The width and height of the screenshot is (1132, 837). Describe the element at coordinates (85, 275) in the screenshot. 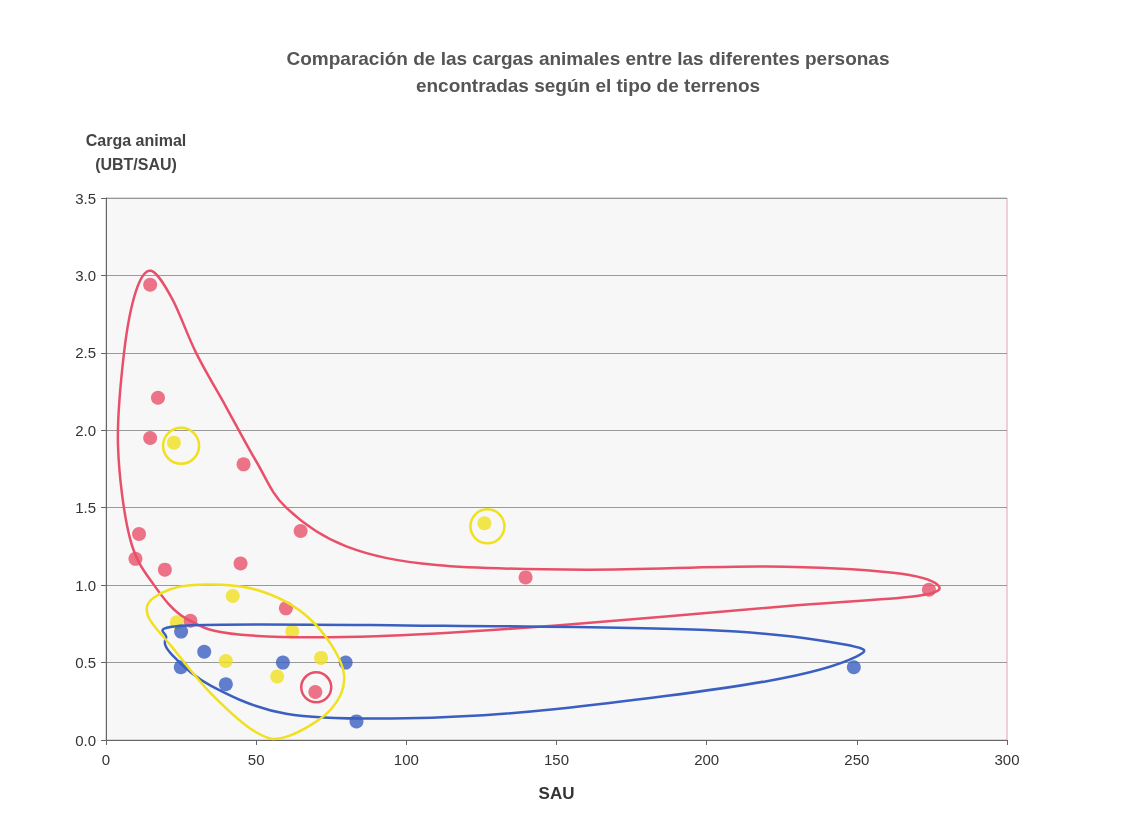

I see `y-tick-label: 3.0` at that location.